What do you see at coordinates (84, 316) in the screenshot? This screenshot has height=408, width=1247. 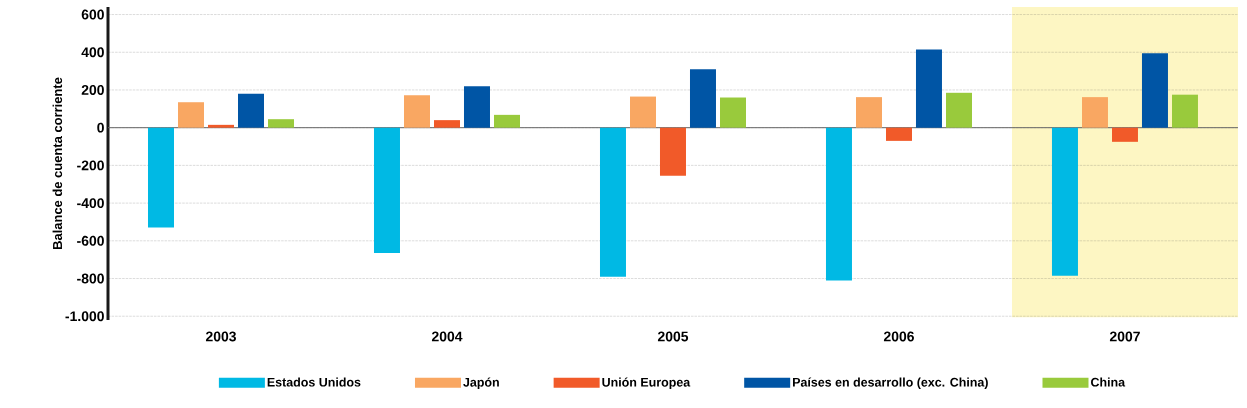 I see `y-tick-label: -1.000` at bounding box center [84, 316].